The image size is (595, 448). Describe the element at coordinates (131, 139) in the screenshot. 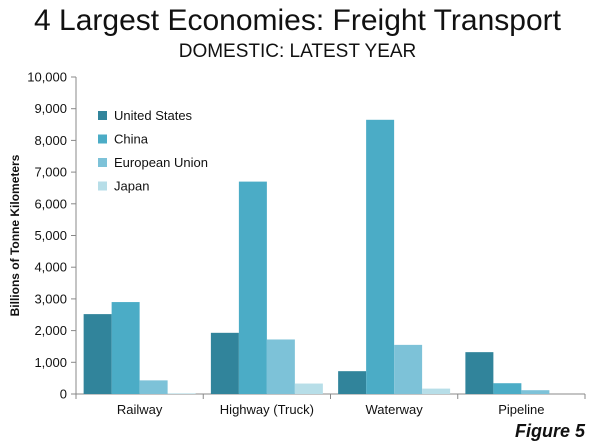

I see `legend-entry: China` at that location.